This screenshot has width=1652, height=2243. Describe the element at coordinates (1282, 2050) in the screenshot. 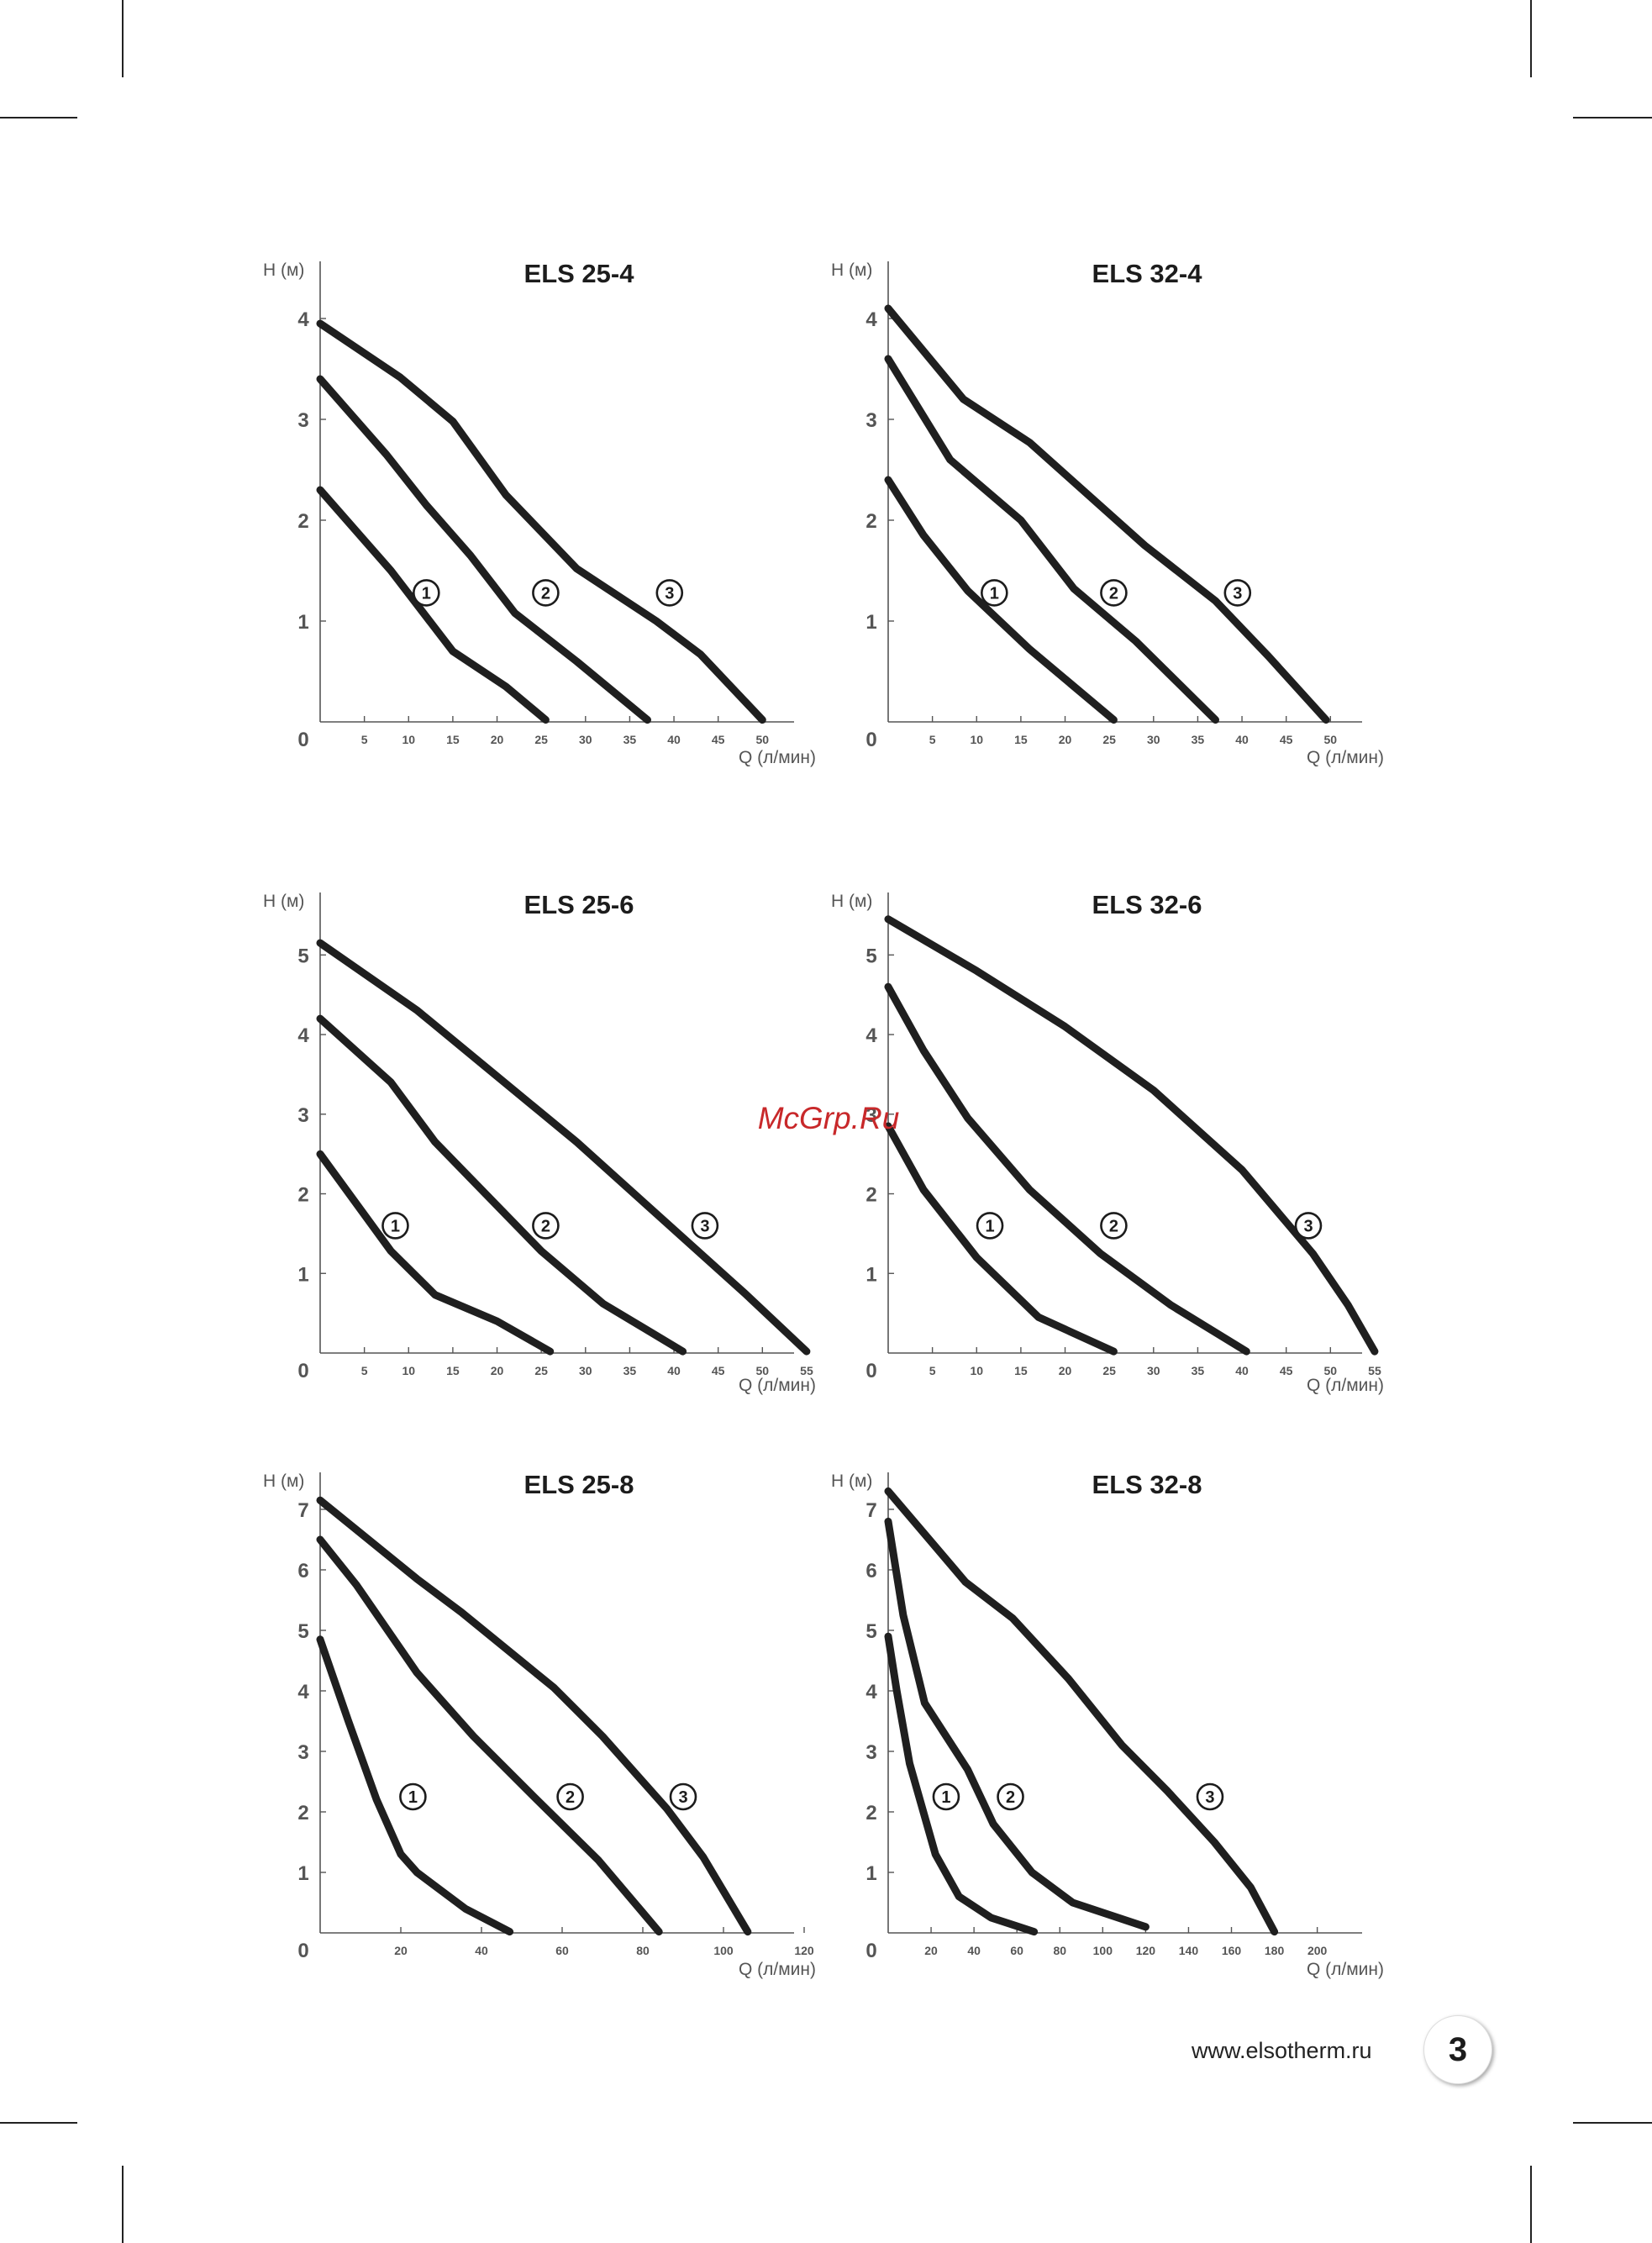

I see `footer-url: www.elsotherm.ru` at that location.